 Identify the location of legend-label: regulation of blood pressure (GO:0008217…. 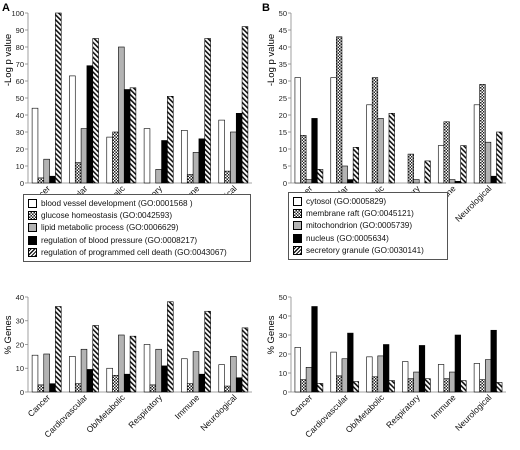
(119, 240).